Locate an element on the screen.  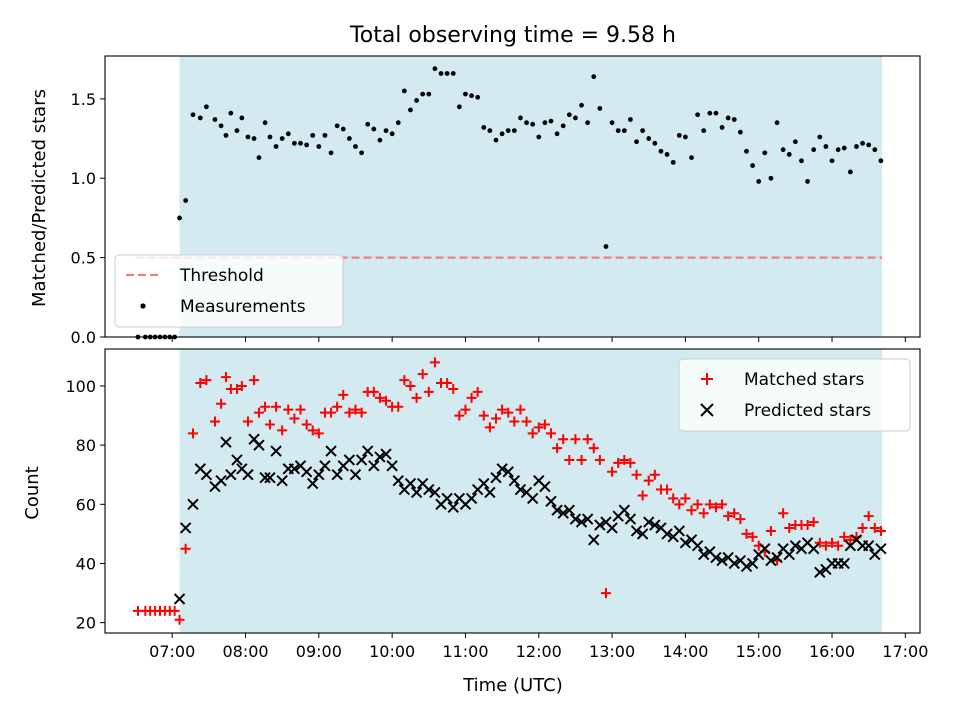
legend-box is located at coordinates (229, 291).